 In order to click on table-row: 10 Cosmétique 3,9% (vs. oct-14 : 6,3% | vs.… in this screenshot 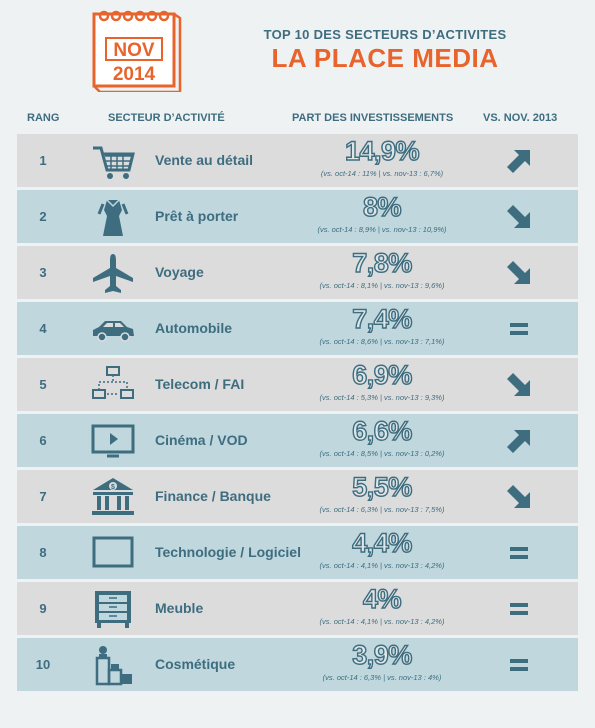, I will do `click(297, 664)`.